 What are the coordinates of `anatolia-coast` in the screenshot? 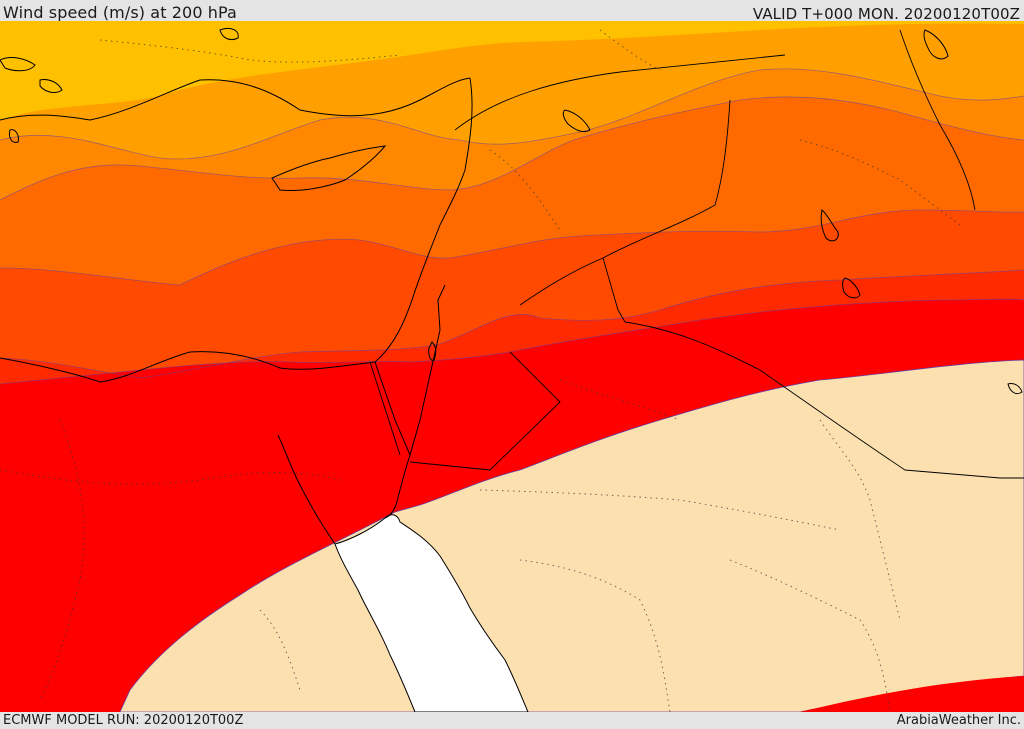 It's located at (235, 99).